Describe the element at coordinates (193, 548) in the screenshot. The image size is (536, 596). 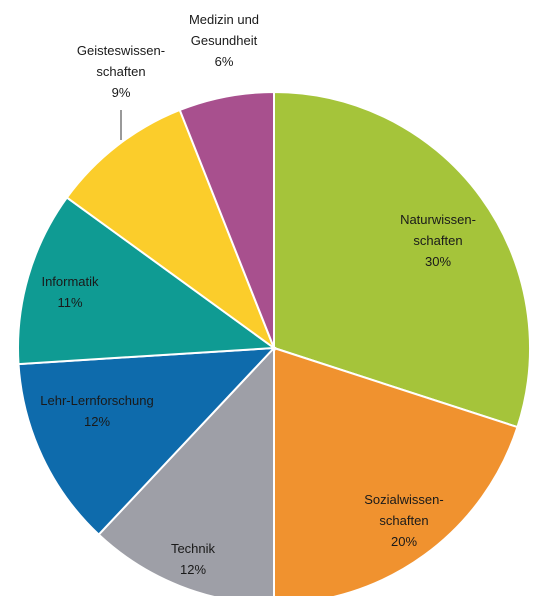
I see `slice-label-line: Technik` at that location.